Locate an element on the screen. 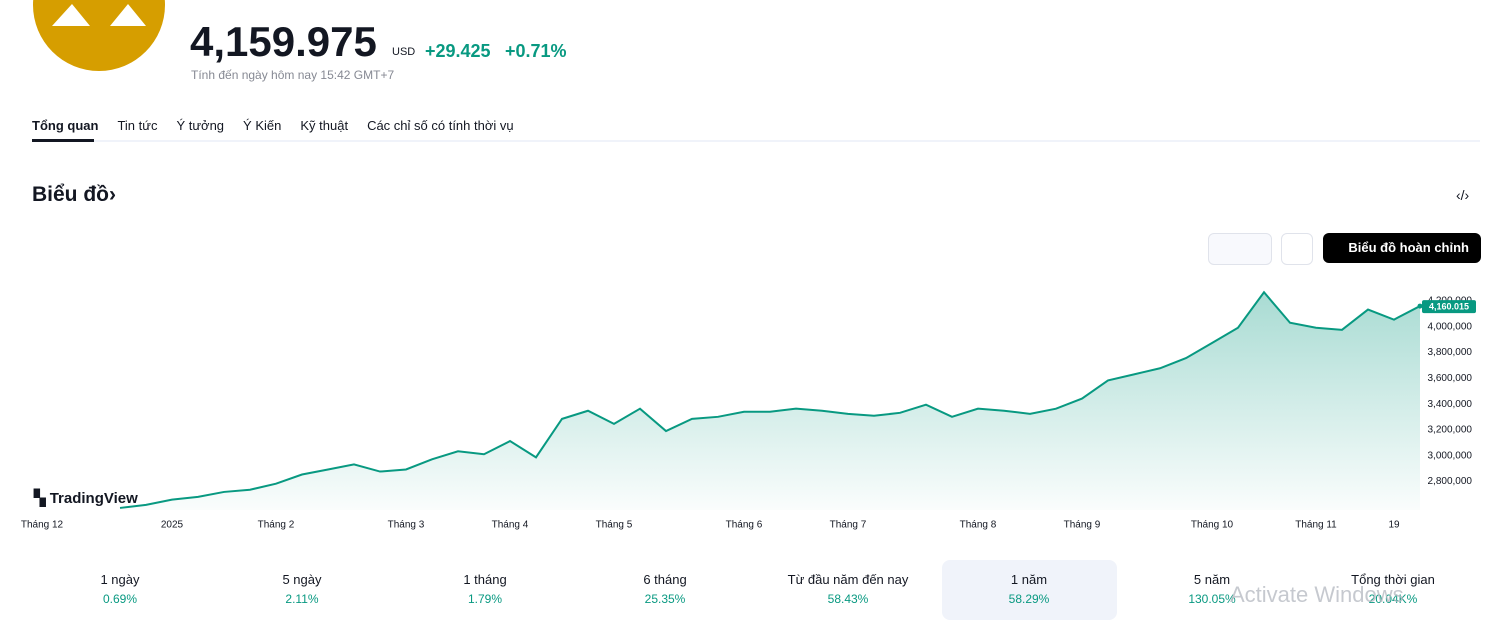 Image resolution: width=1488 pixels, height=620 pixels. last-point is located at coordinates (1420, 306).